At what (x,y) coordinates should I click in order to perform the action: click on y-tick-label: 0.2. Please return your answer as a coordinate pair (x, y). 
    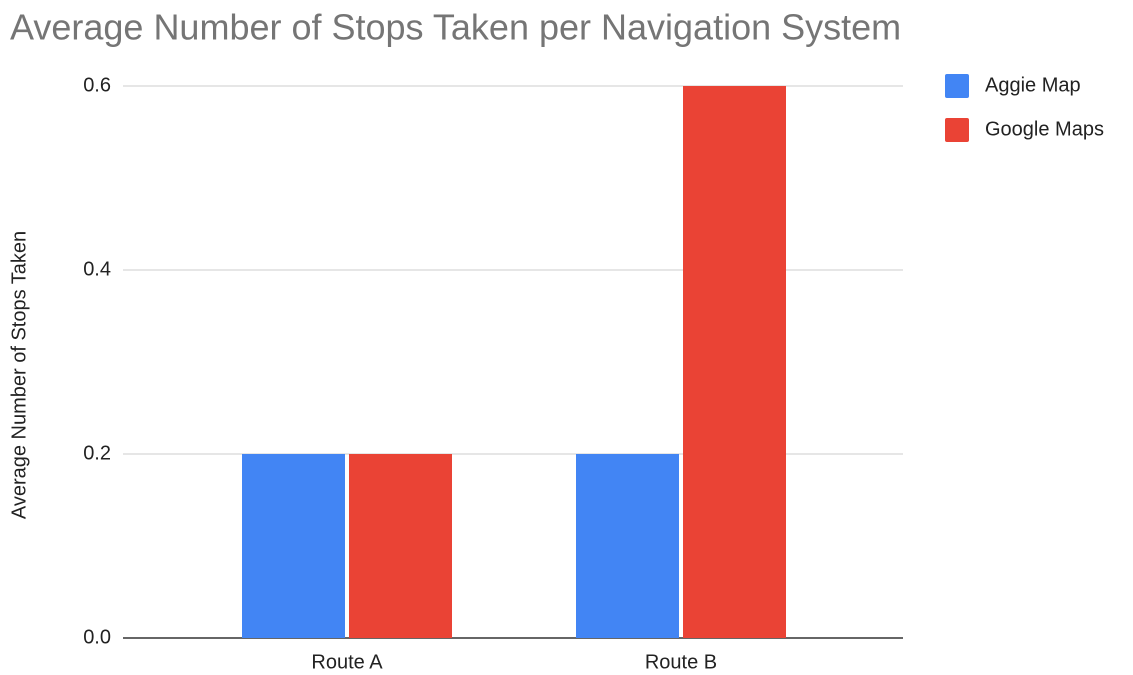
    Looking at the image, I should click on (97, 453).